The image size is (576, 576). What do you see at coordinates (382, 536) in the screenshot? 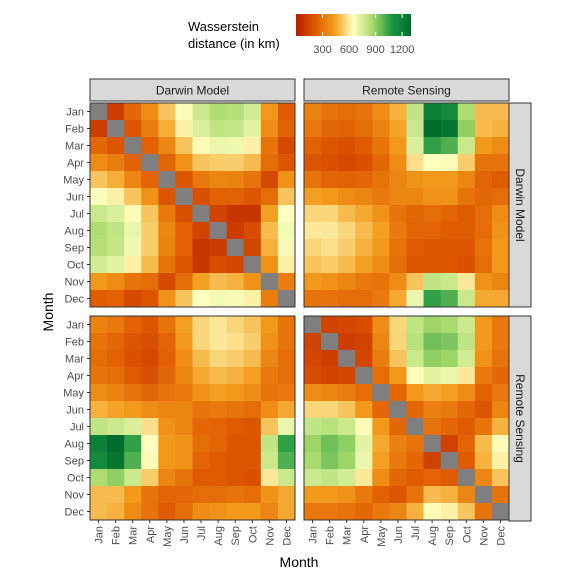
I see `x-tick-label: May` at bounding box center [382, 536].